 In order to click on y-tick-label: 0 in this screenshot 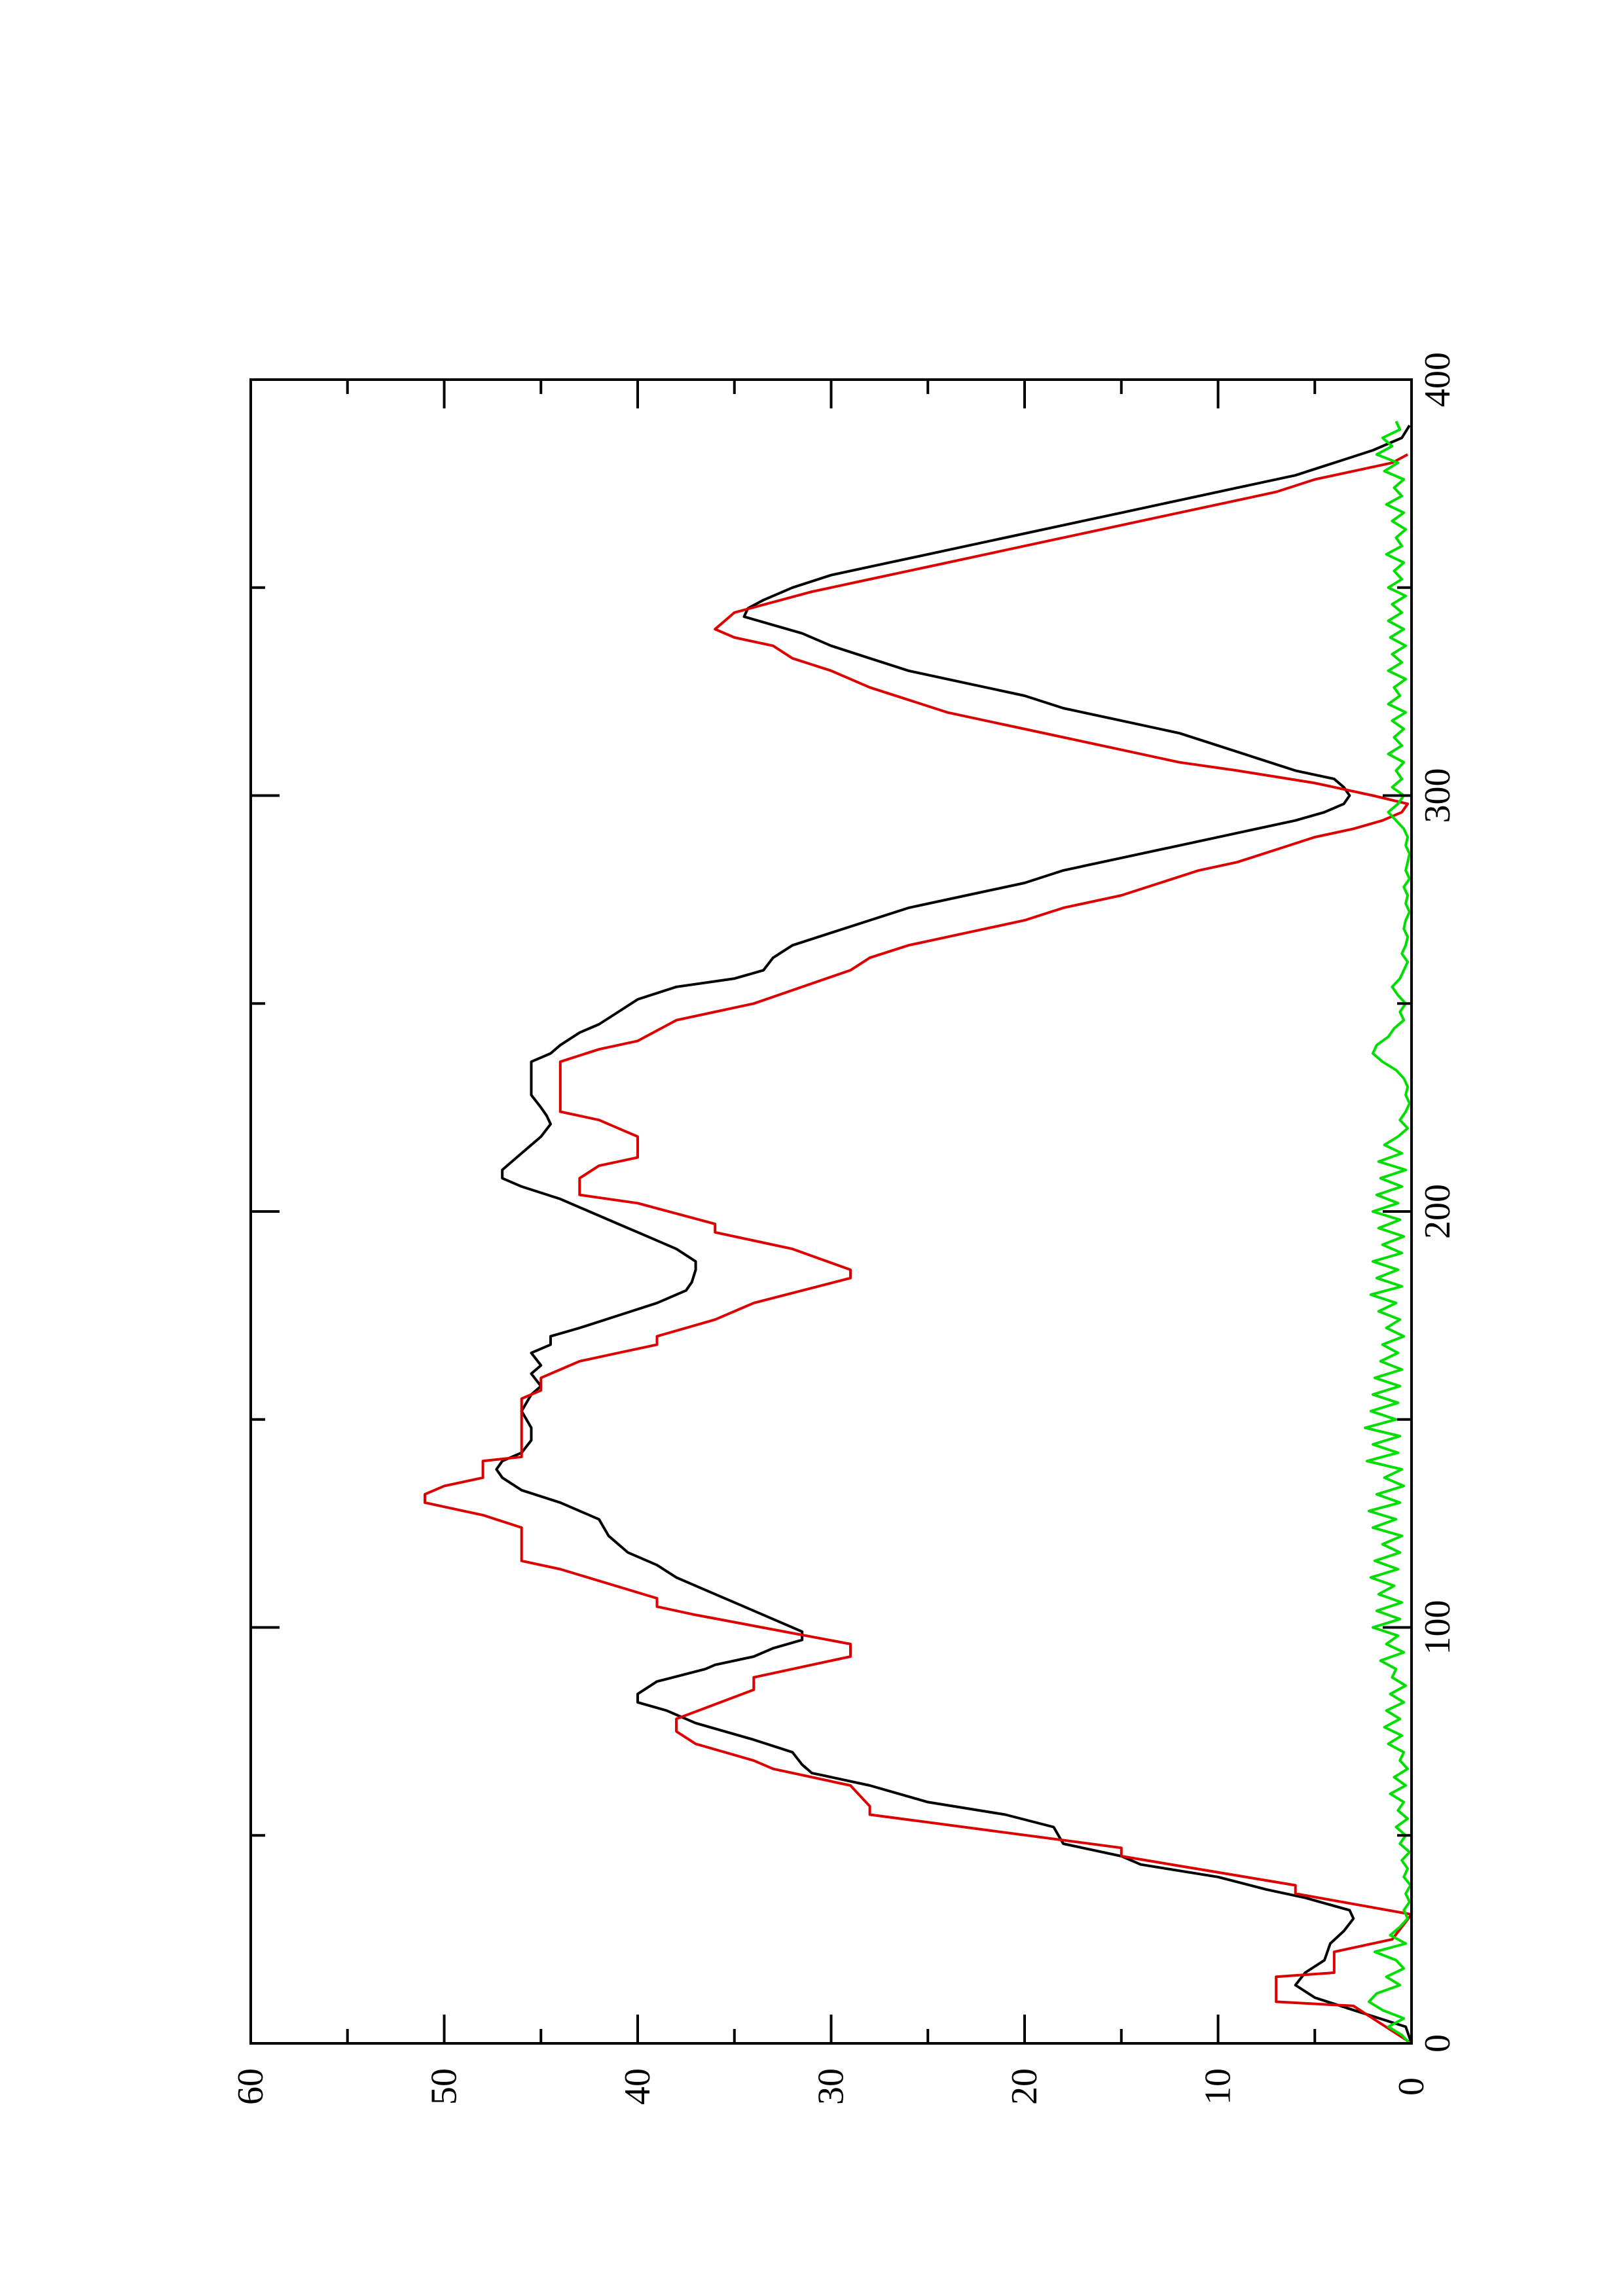, I will do `click(1411, 2086)`.